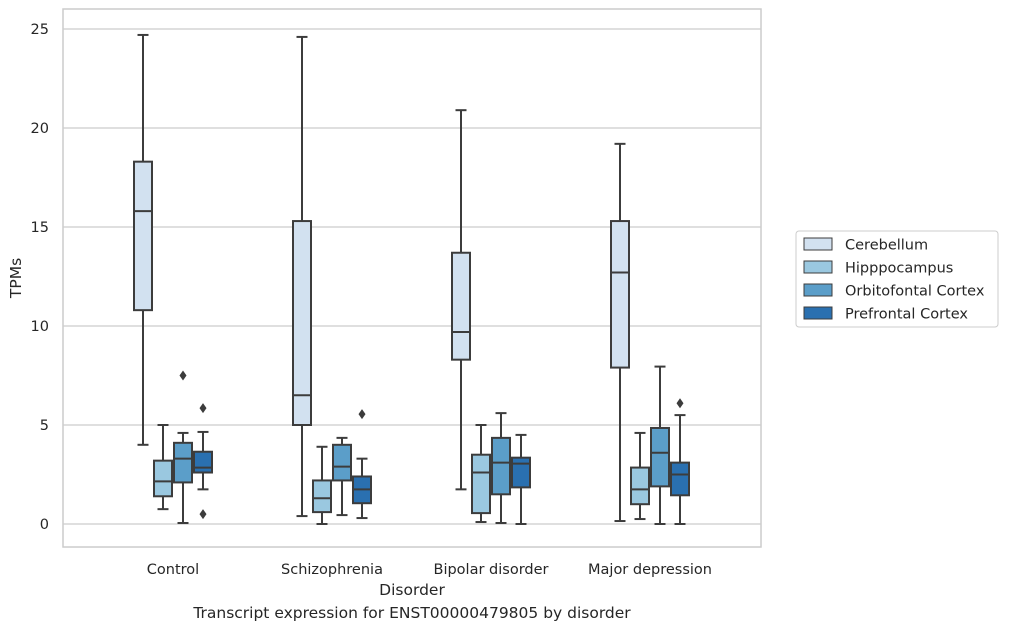 Image resolution: width=1009 pixels, height=634 pixels. What do you see at coordinates (491, 570) in the screenshot?
I see `x-tick-label: Bipolar disorder` at bounding box center [491, 570].